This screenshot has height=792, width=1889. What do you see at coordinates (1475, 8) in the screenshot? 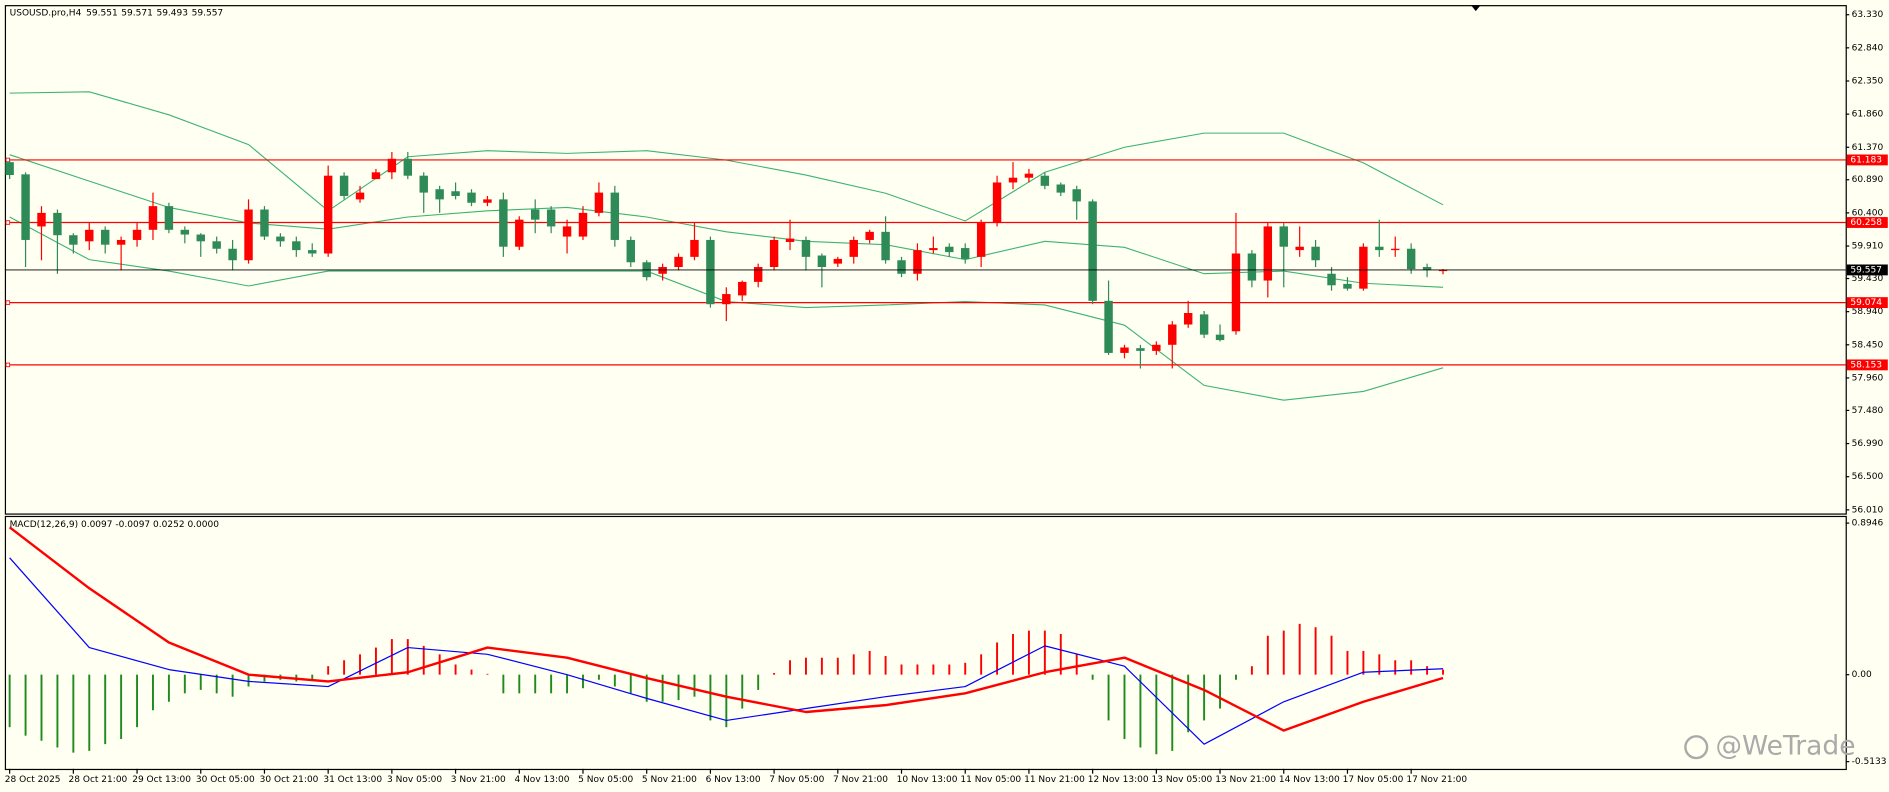
I see `shift-marker` at bounding box center [1475, 8].